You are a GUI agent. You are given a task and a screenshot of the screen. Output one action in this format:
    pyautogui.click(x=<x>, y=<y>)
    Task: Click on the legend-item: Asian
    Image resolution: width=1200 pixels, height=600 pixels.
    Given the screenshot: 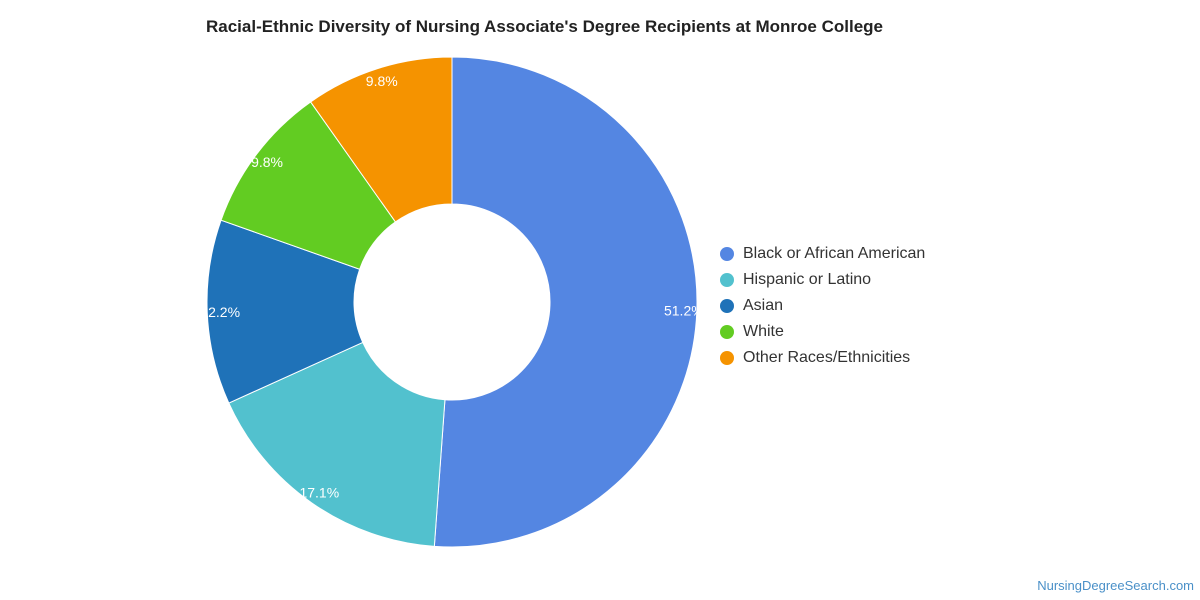 What is the action you would take?
    pyautogui.click(x=822, y=306)
    